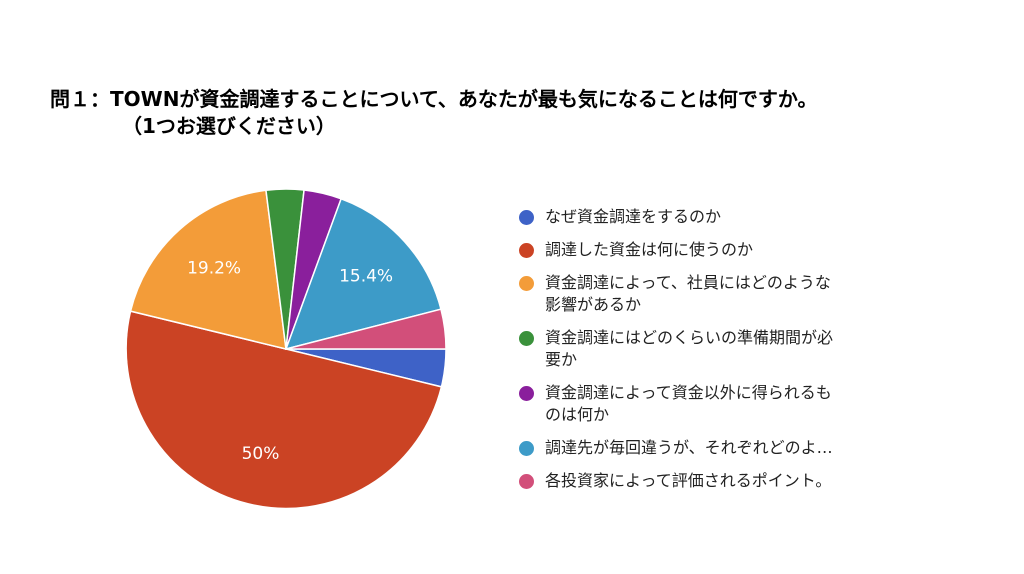  Describe the element at coordinates (366, 277) in the screenshot. I see `pie-slice-label-6: 15.4%` at that location.